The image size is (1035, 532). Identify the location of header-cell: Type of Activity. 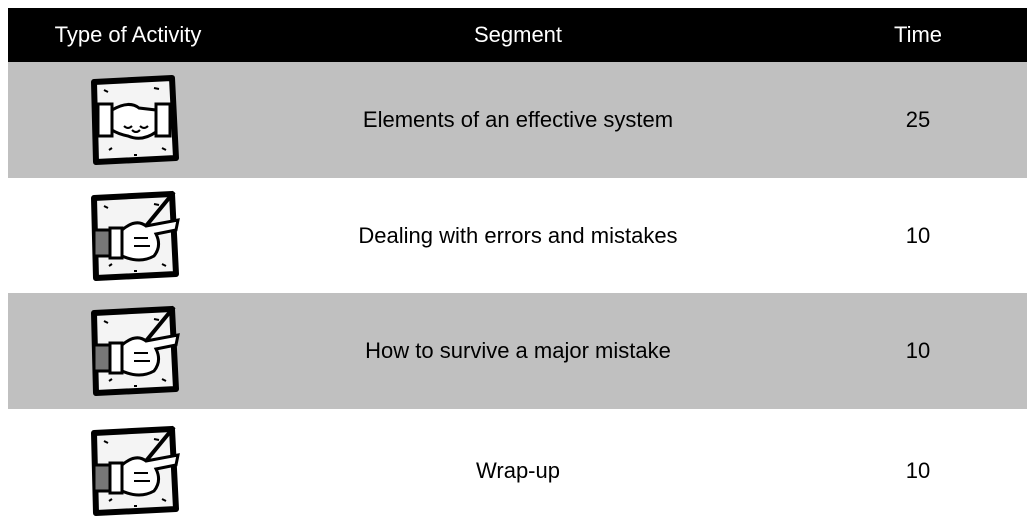
(128, 34).